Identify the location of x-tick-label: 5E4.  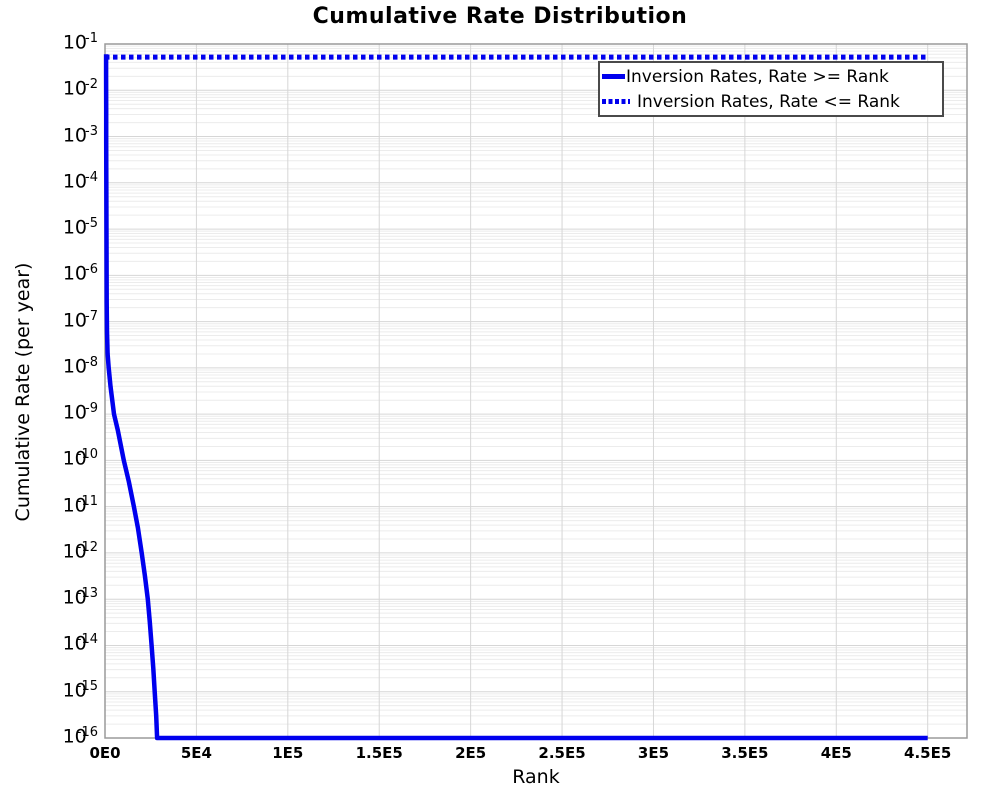
(196, 753).